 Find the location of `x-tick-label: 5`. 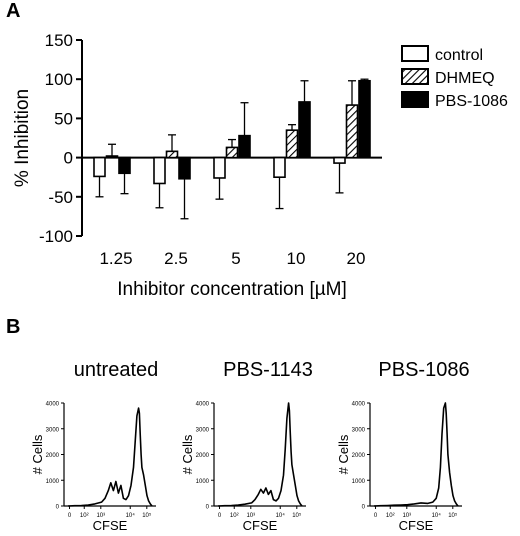

x-tick-label: 5 is located at coordinates (235, 258).